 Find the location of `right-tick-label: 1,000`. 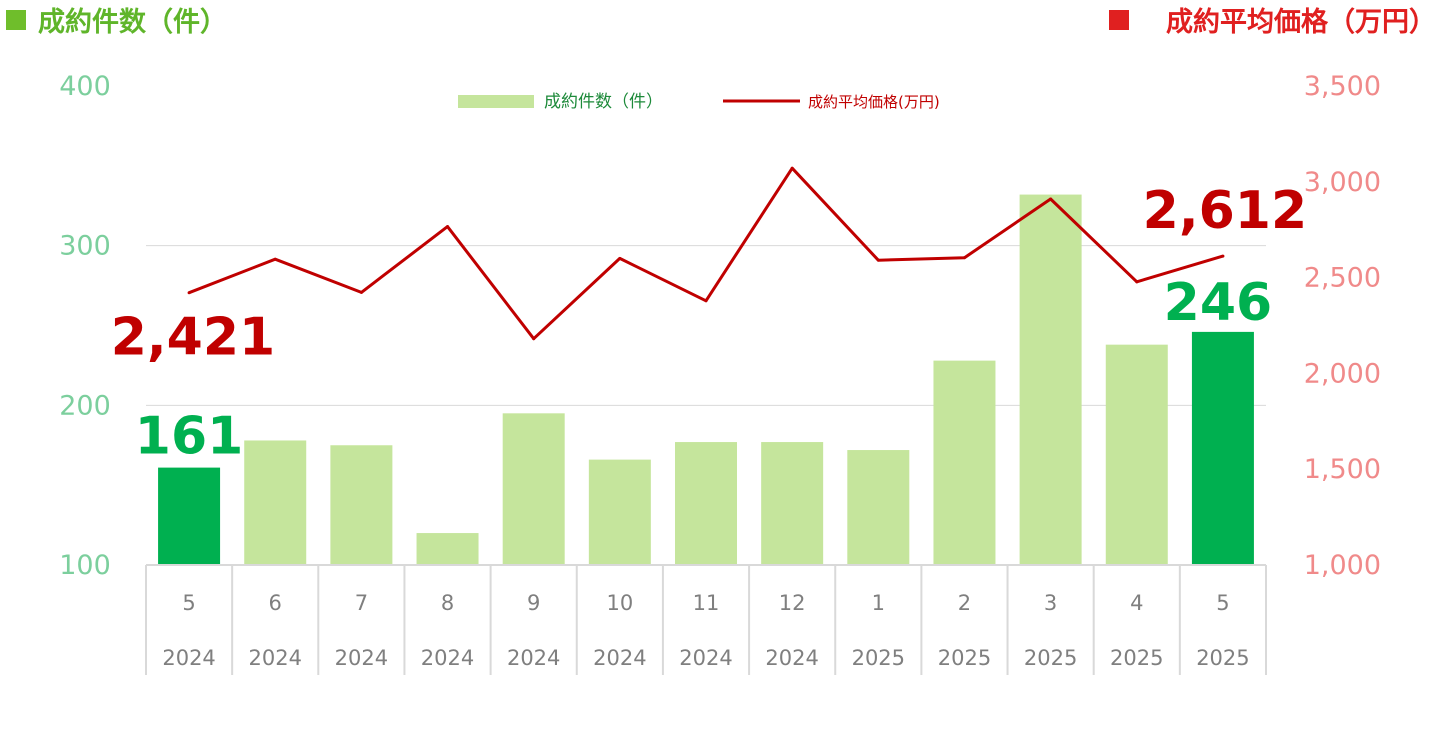

right-tick-label: 1,000 is located at coordinates (1342, 565).